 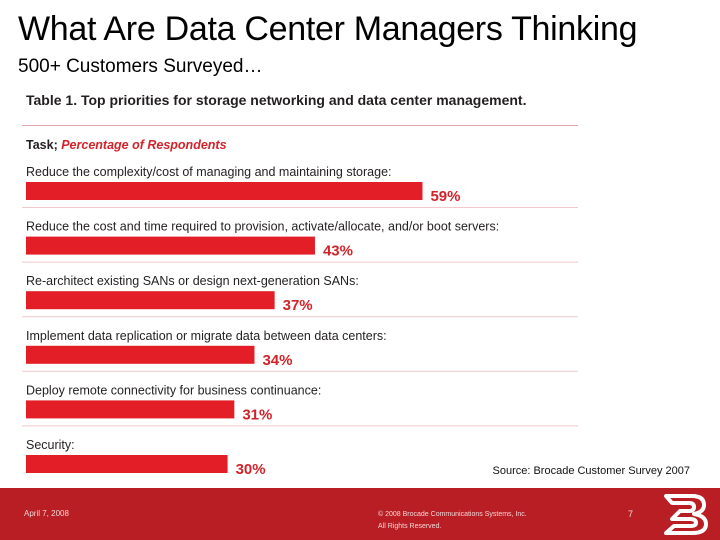 I want to click on page-number: 7, so click(x=631, y=514).